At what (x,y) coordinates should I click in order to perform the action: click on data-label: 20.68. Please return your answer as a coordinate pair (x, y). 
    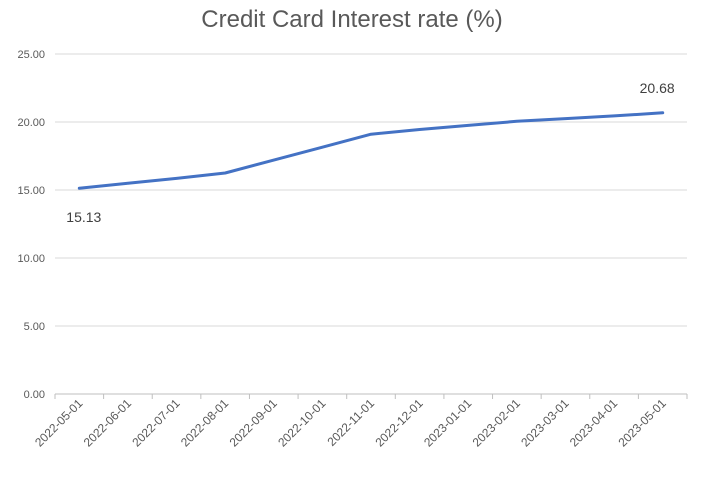
    Looking at the image, I should click on (657, 88).